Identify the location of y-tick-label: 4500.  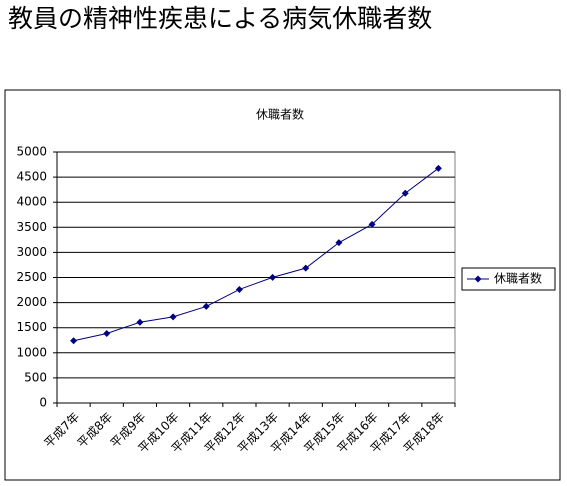
(31, 177).